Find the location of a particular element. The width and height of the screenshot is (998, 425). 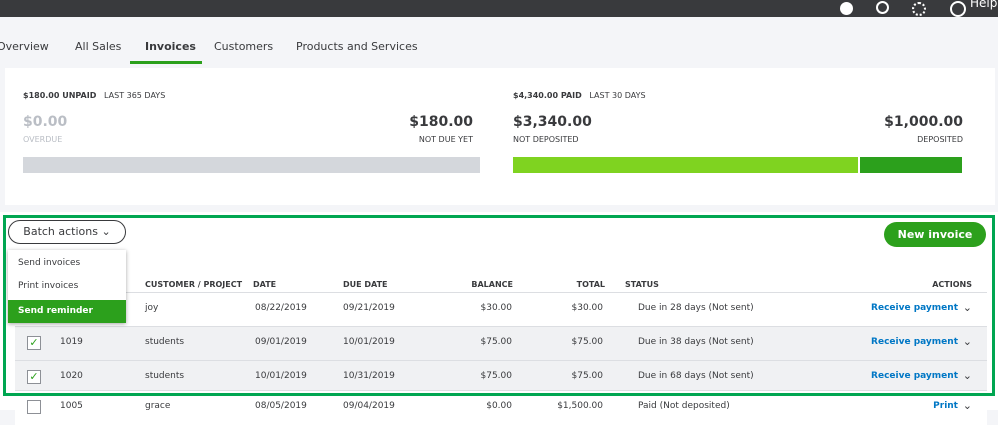

not-due-amount: $180.00 is located at coordinates (441, 122).